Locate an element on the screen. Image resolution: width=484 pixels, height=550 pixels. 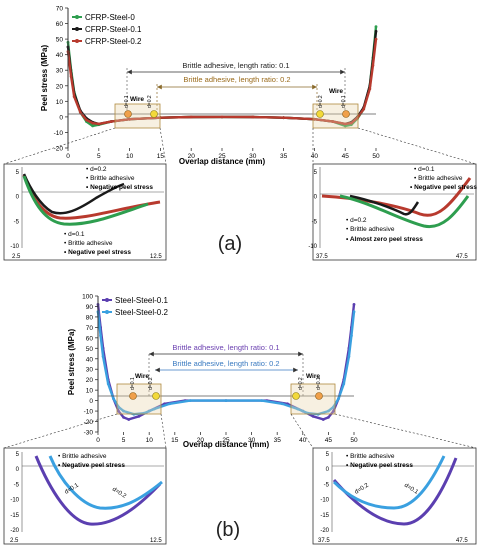
bzr-ytick-label: 0 is located at coordinates (328, 470).